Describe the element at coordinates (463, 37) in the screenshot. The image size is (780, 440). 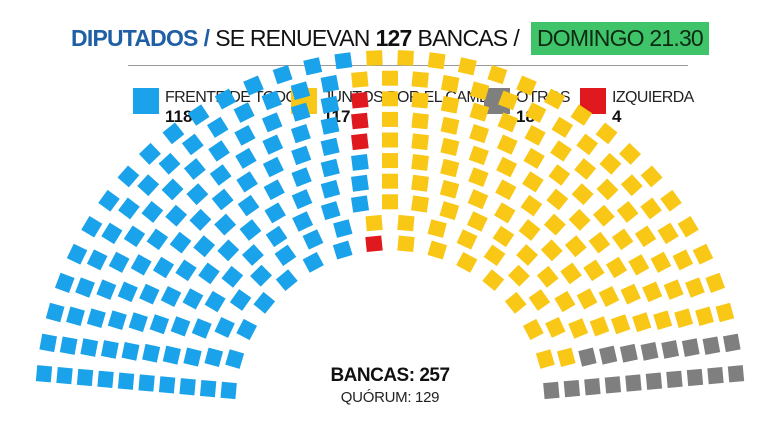
I see `title-seats-word: BANCAS` at that location.